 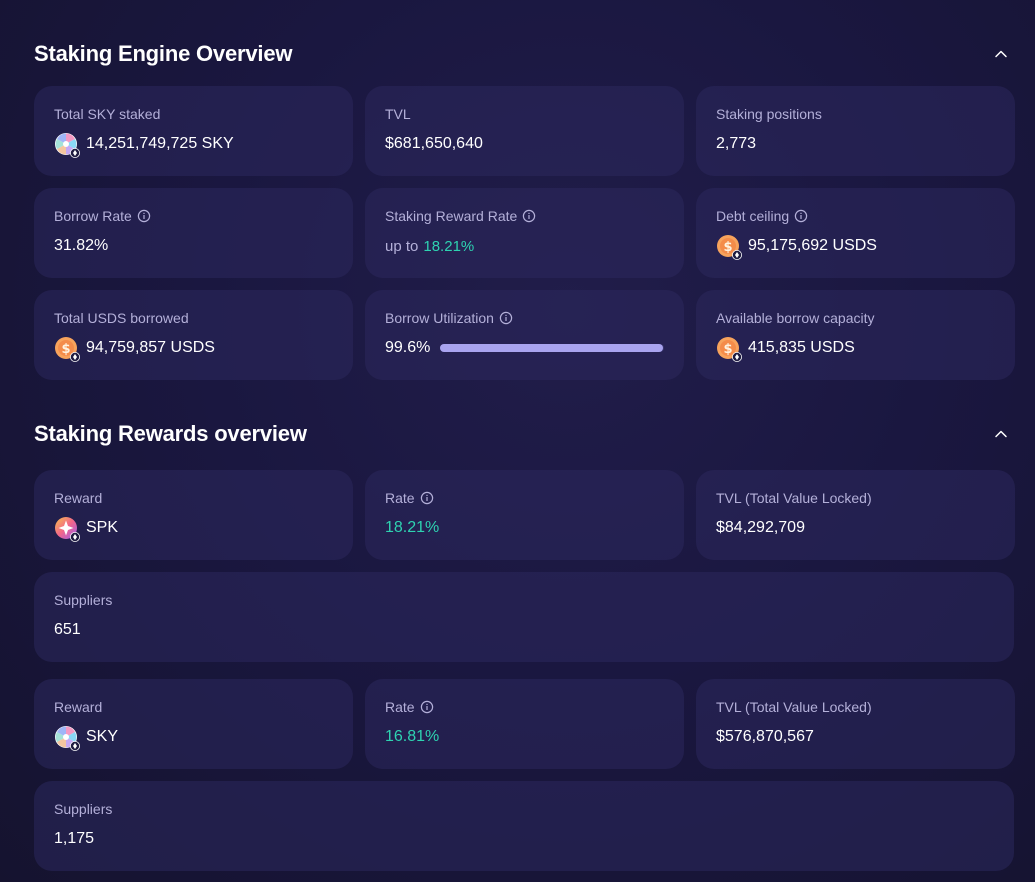 What do you see at coordinates (434, 143) in the screenshot?
I see `tvl-value: $681,650,640` at bounding box center [434, 143].